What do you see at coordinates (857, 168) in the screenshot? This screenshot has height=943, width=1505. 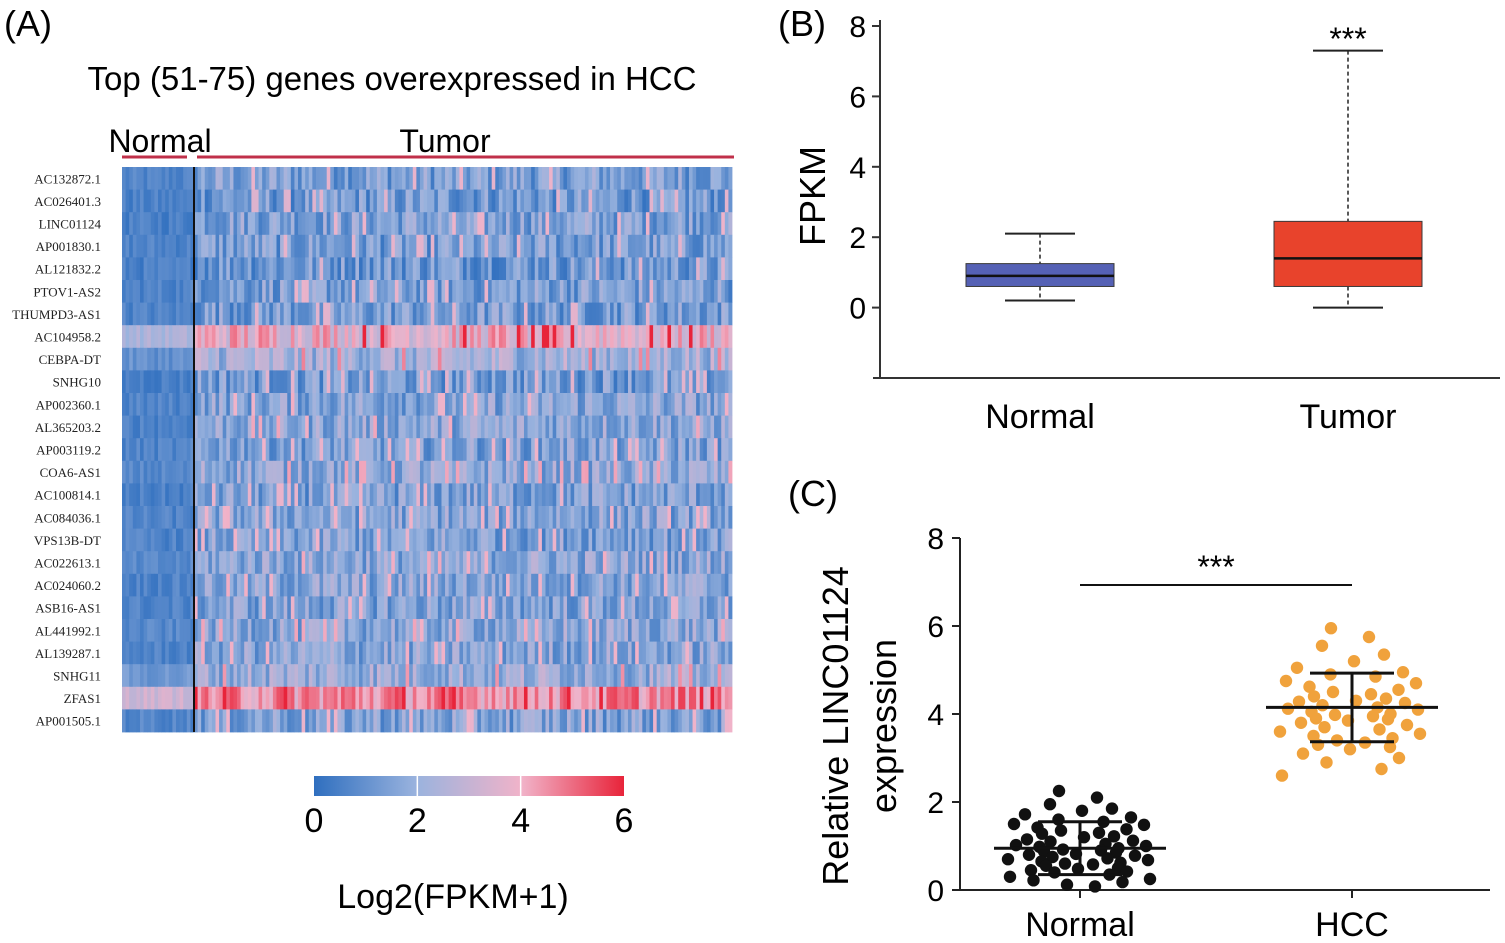 I see `b-y-tick-label: 4` at bounding box center [857, 168].